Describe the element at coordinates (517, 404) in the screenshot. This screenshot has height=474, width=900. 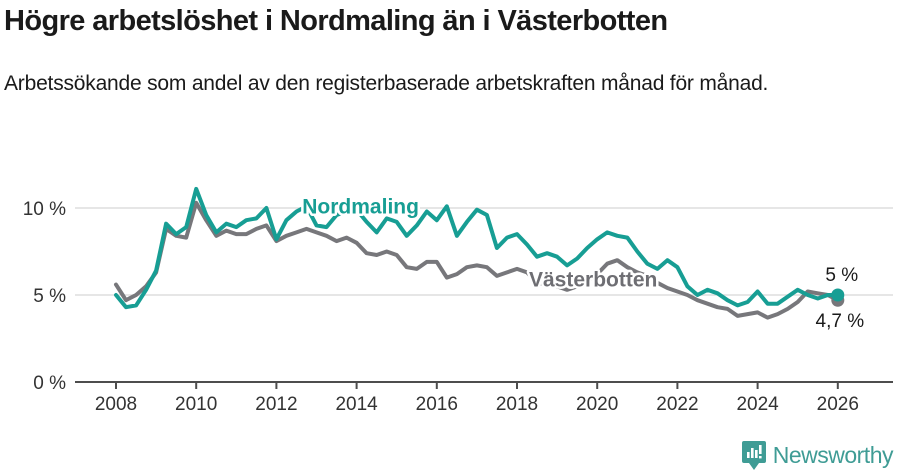
I see `x-tick-label: 2018` at that location.